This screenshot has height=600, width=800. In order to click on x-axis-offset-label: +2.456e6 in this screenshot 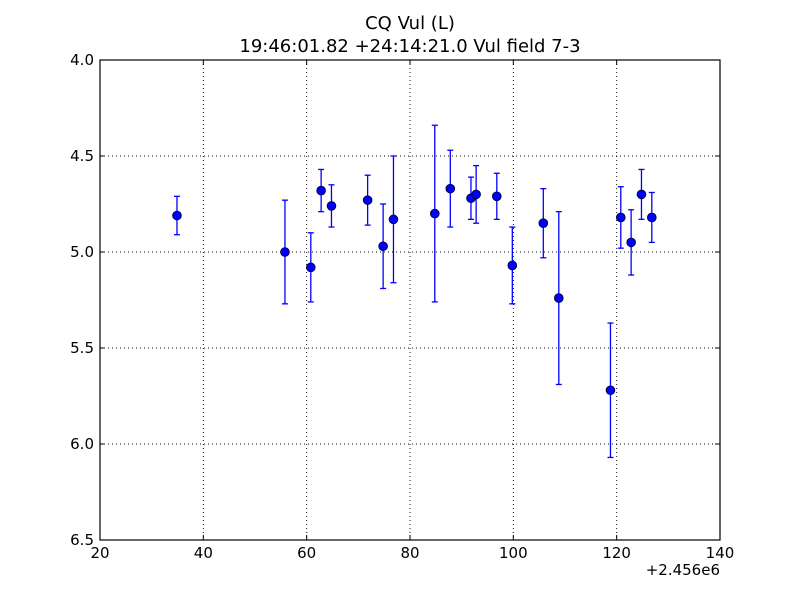, I will do `click(683, 570)`.